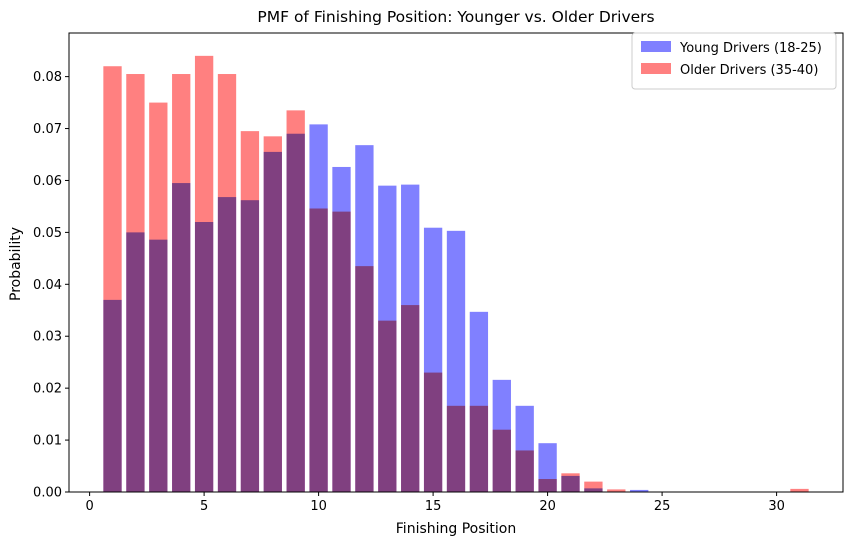 The image size is (854, 544). I want to click on legend-label-older: Older Drivers (35-40), so click(749, 70).